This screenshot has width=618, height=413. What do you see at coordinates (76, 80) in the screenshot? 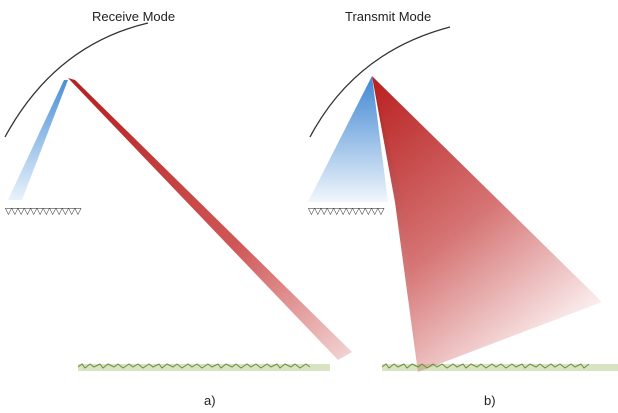
I see `reflector-arc-a` at bounding box center [76, 80].